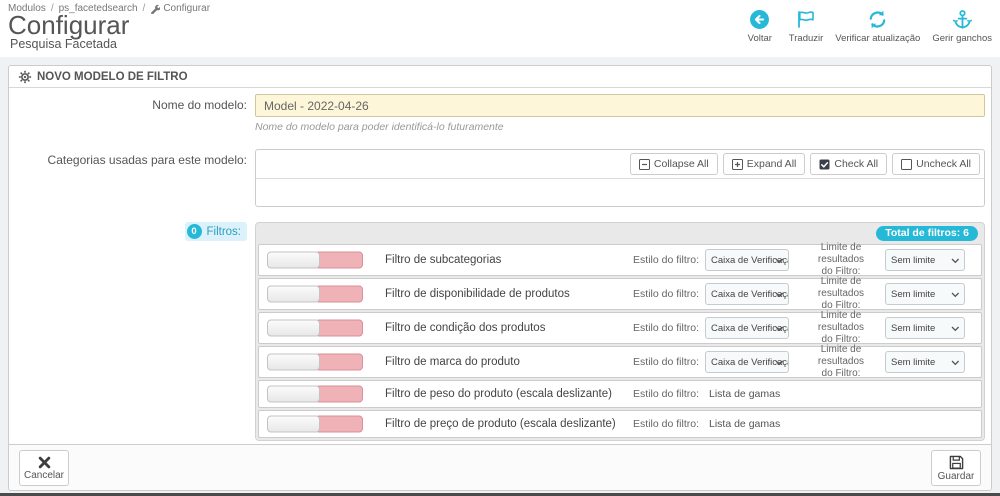 This screenshot has height=496, width=1000. I want to click on categories-label: Categorias usadas para este modelo:, so click(147, 160).